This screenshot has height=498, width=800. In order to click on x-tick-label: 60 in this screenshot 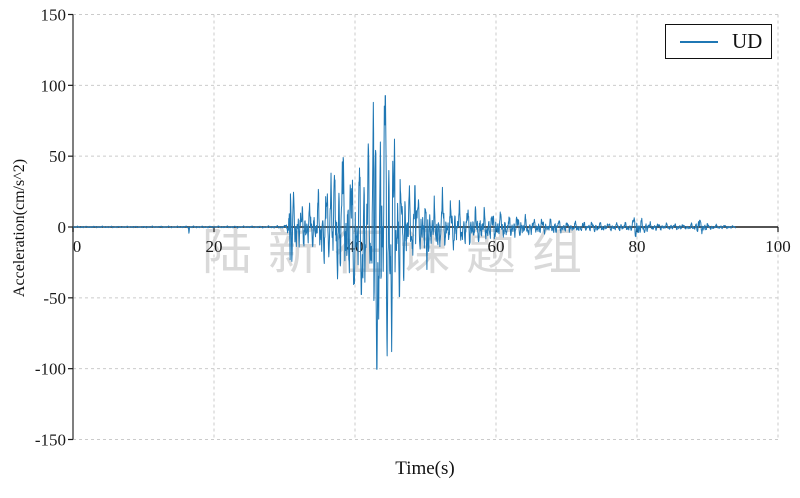, I will do `click(496, 246)`.